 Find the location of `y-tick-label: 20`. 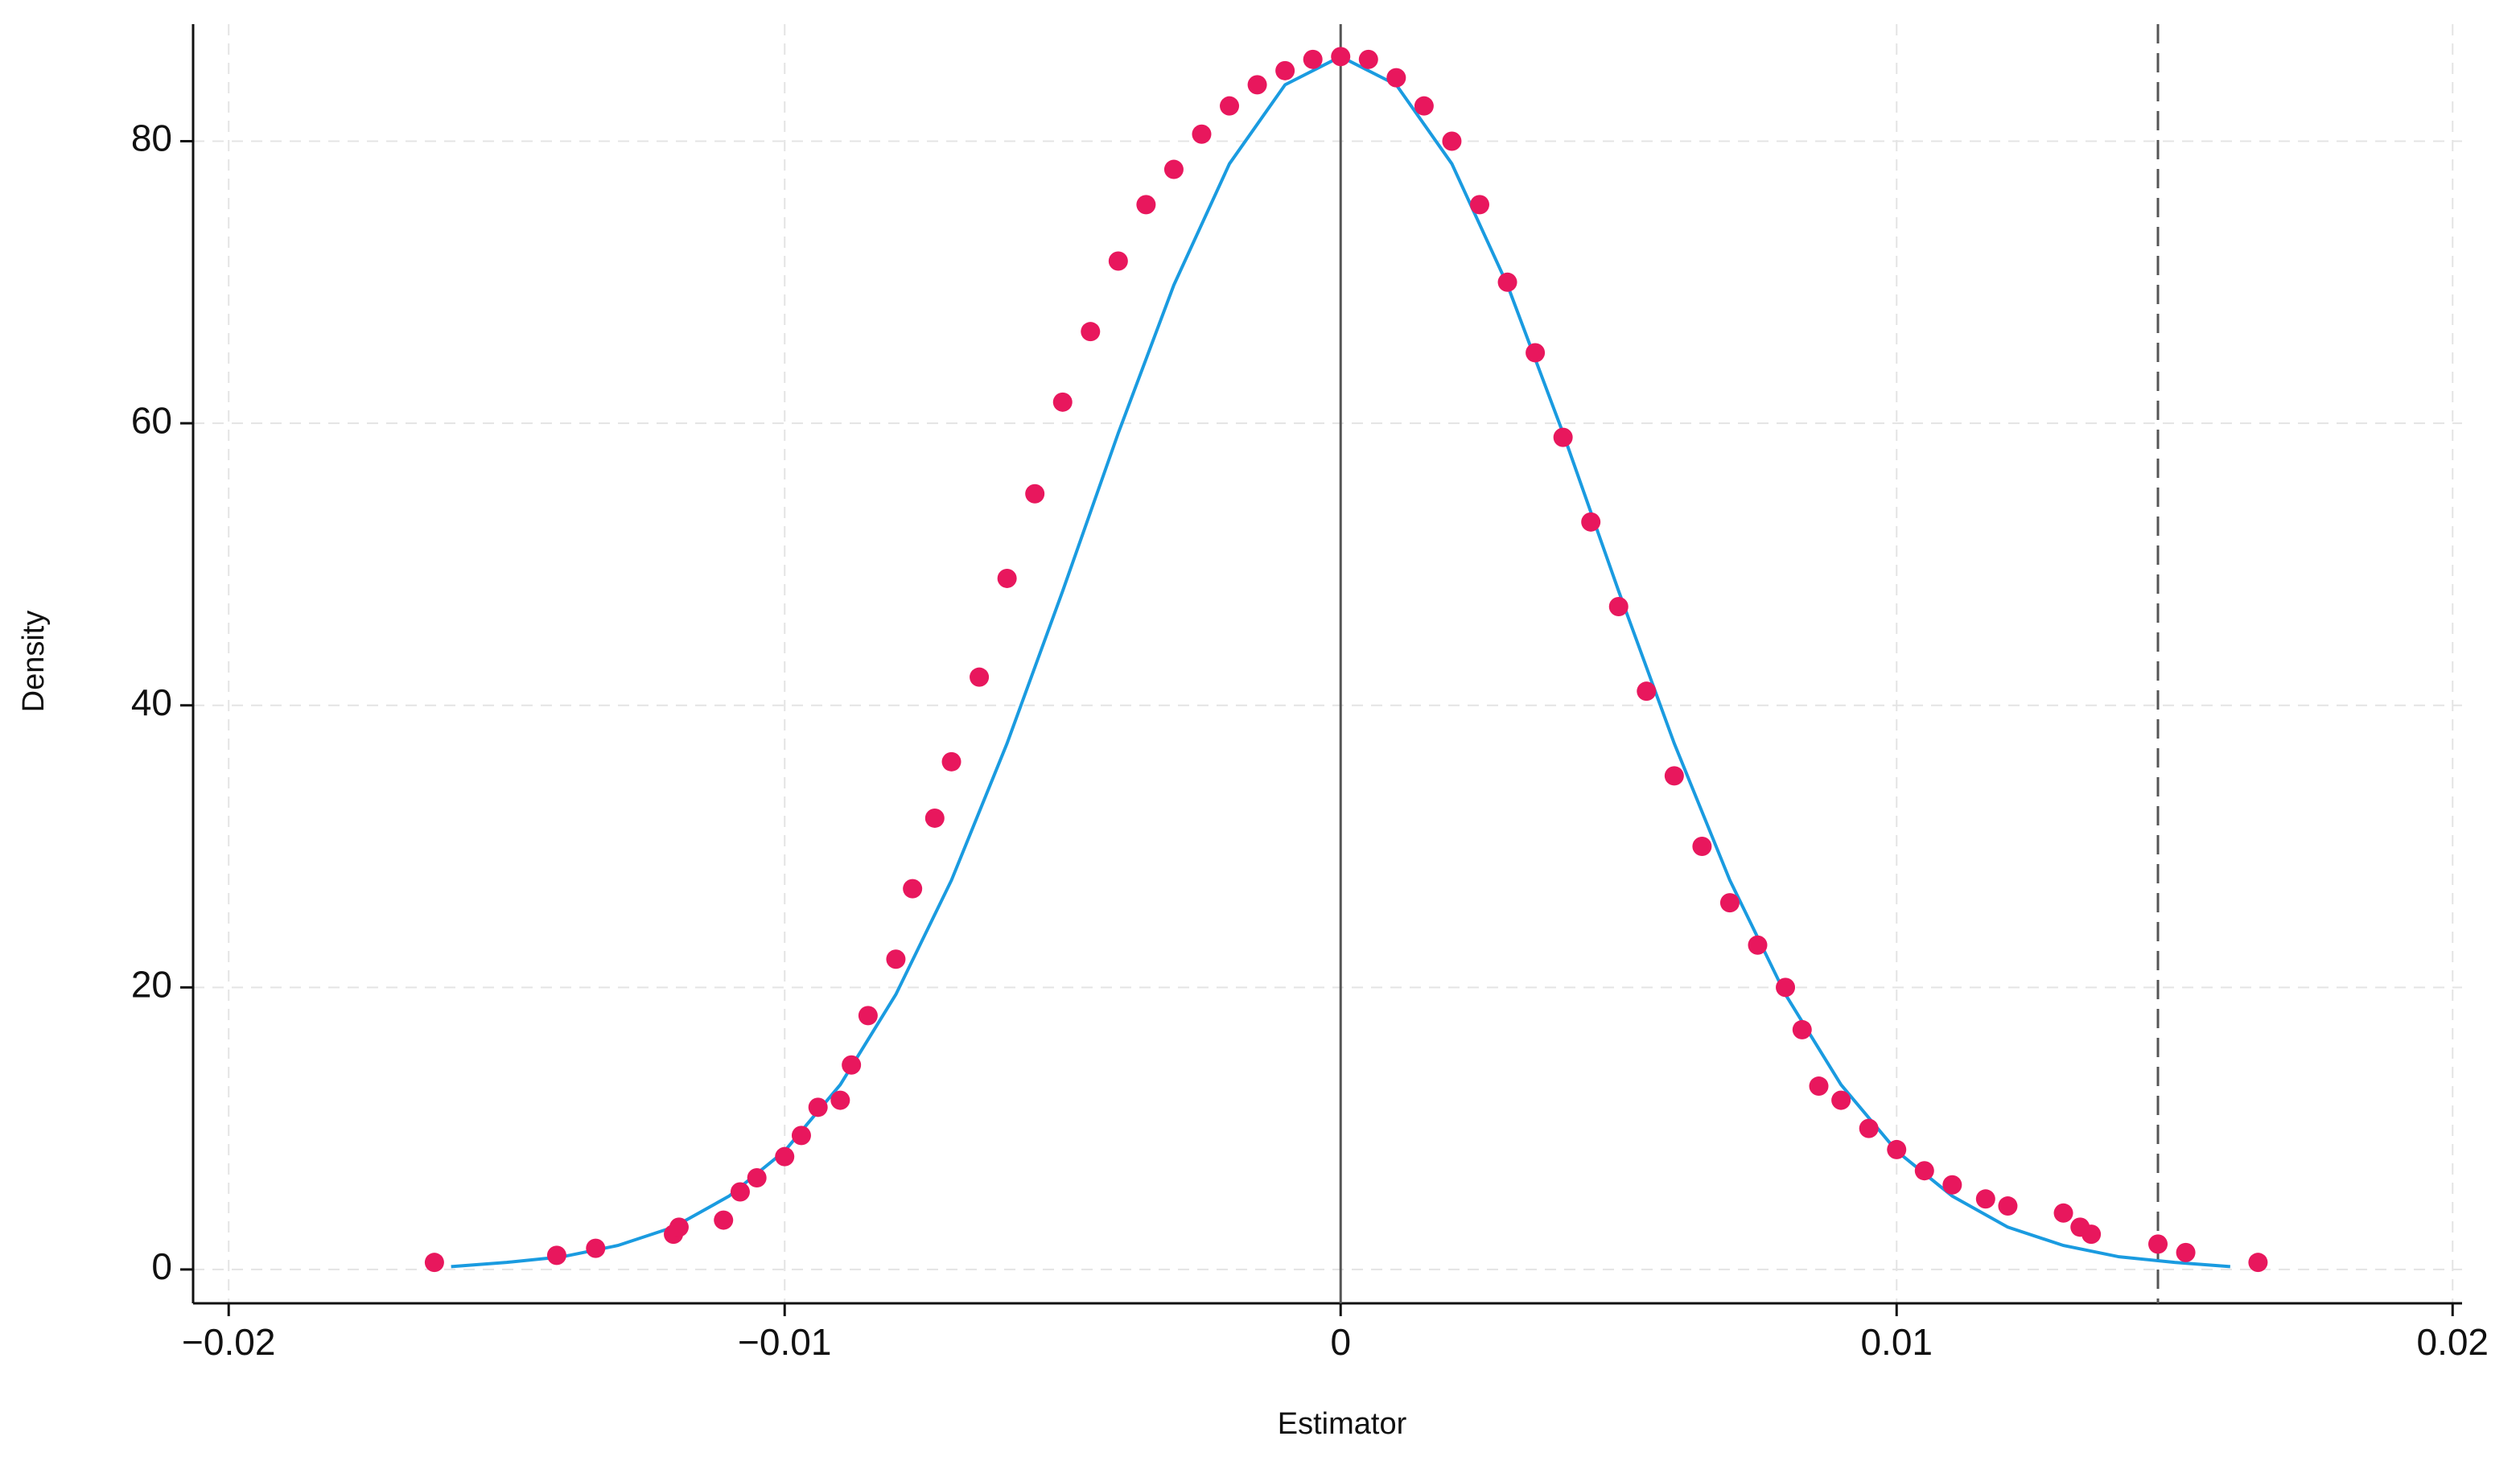

y-tick-label: 20 is located at coordinates (151, 984).